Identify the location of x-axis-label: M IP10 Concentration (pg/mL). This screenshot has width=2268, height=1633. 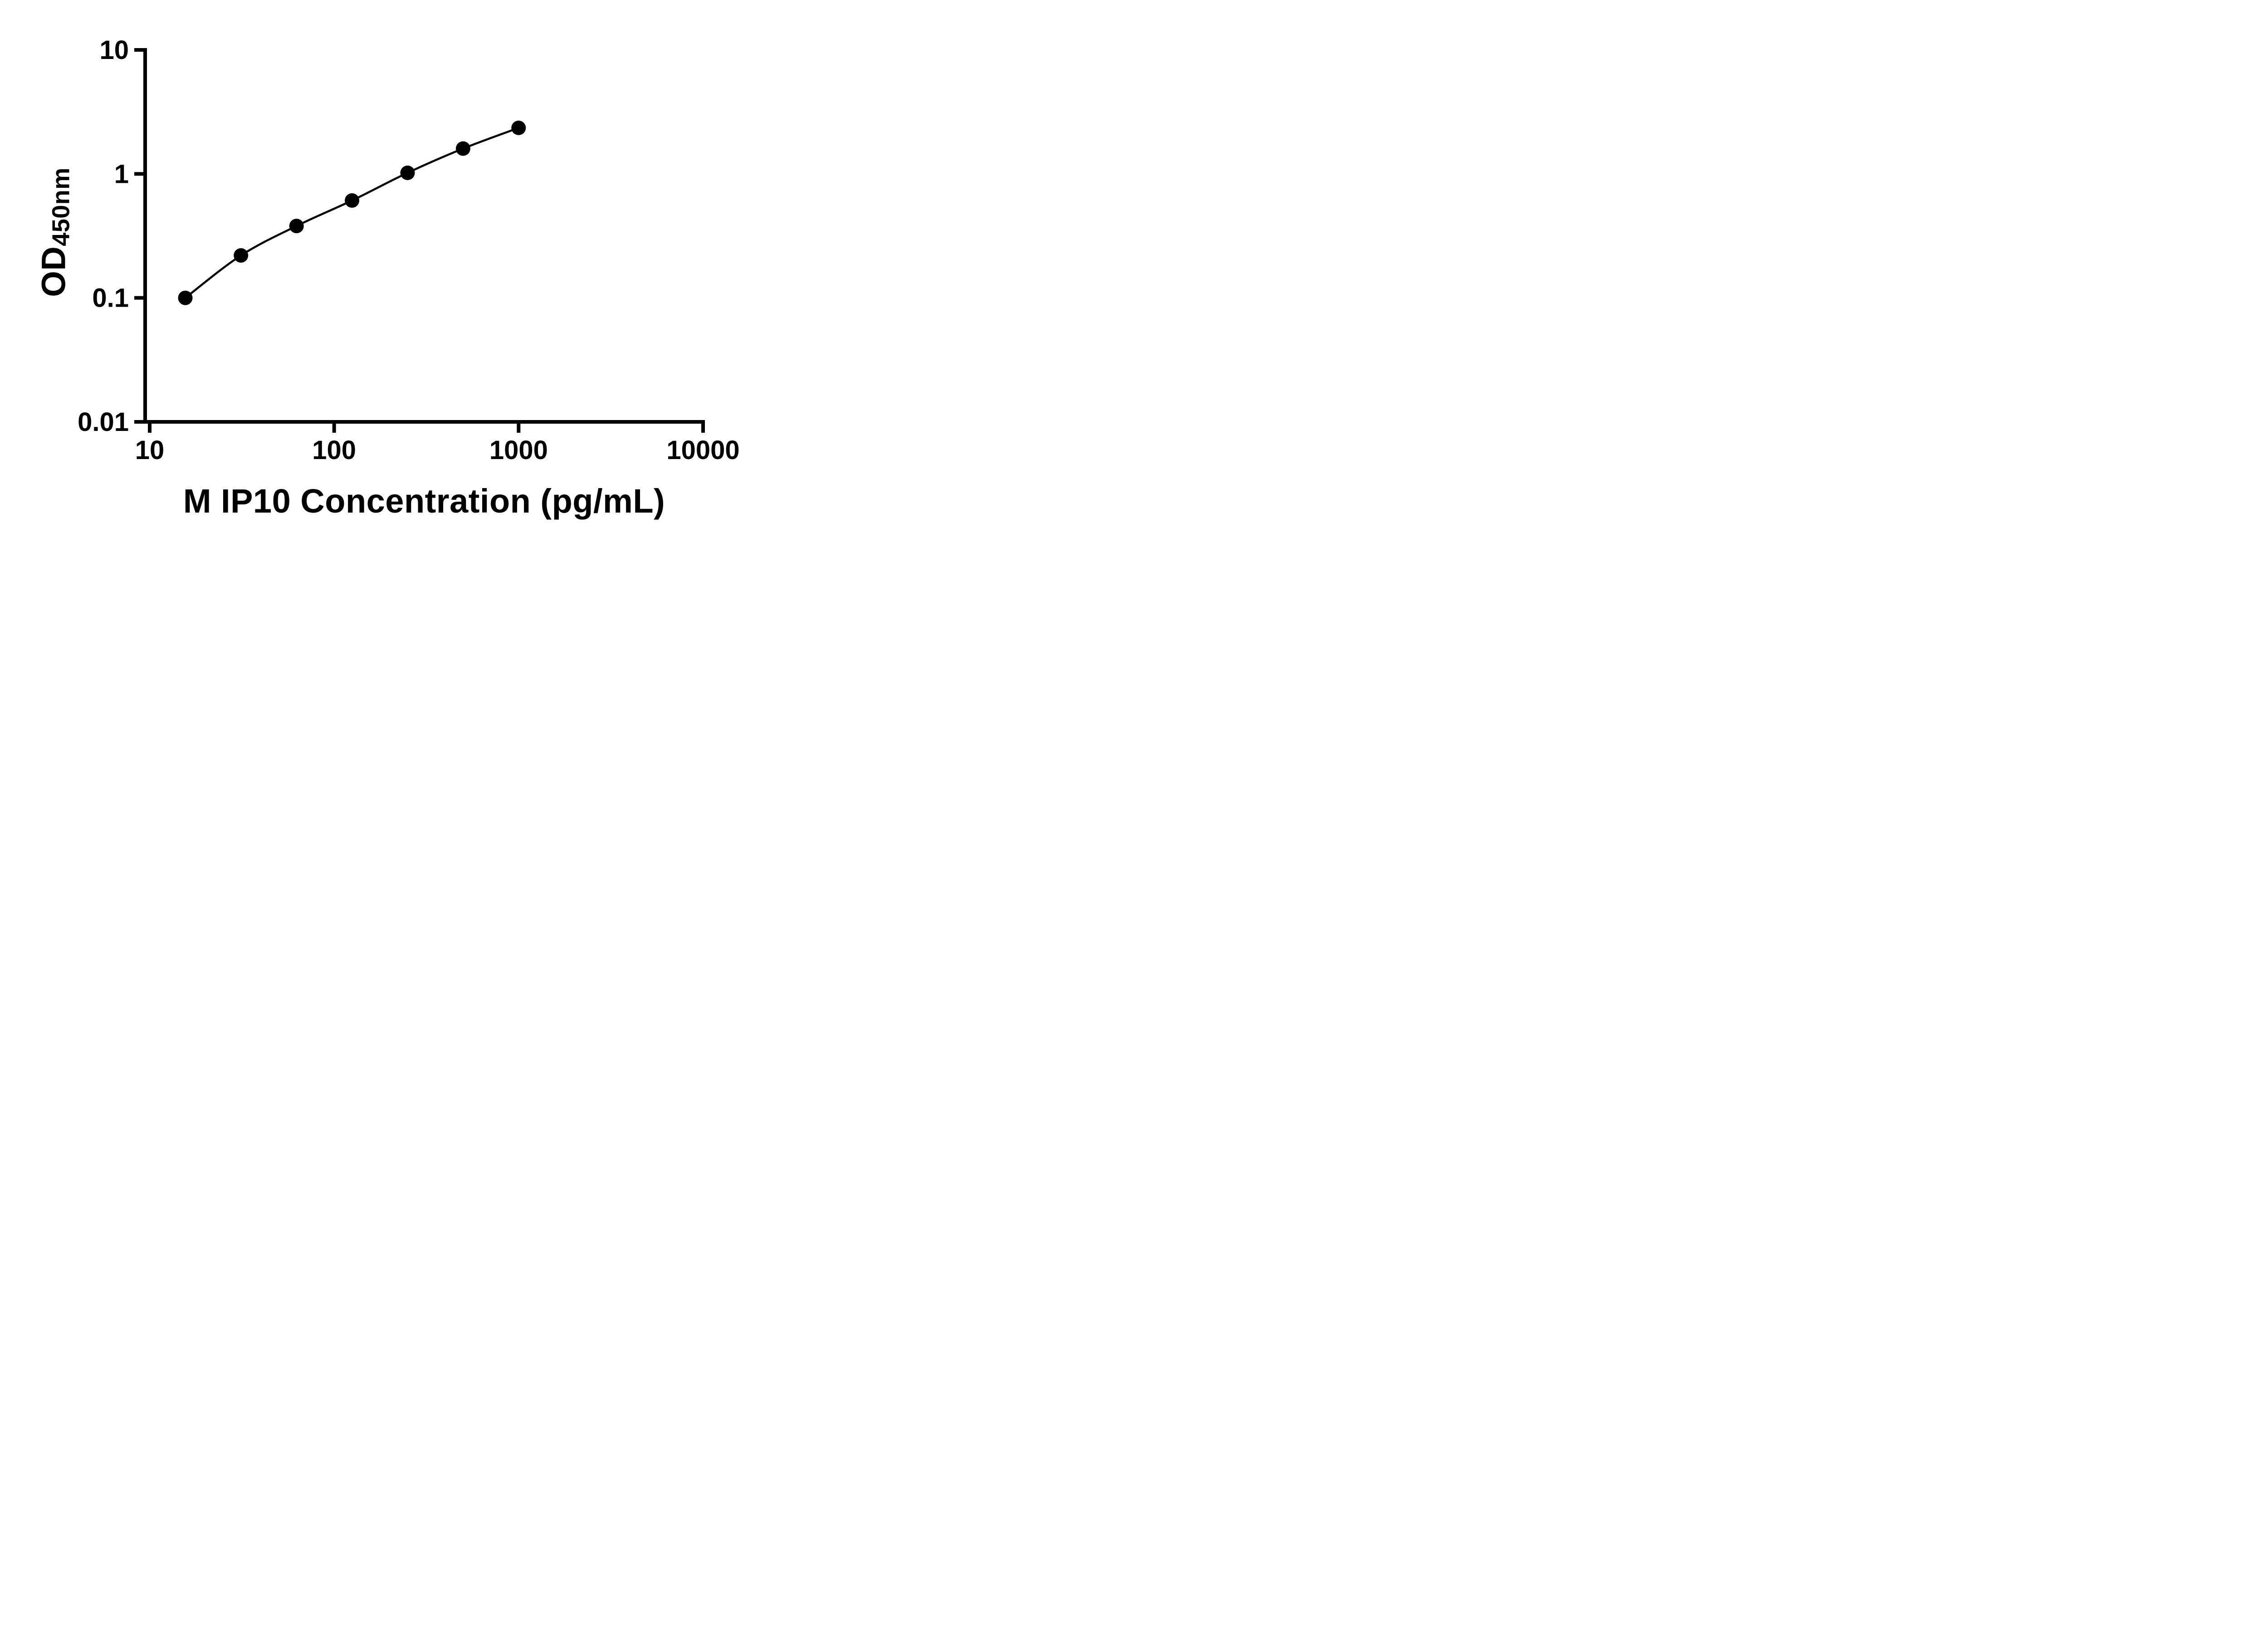
(424, 501).